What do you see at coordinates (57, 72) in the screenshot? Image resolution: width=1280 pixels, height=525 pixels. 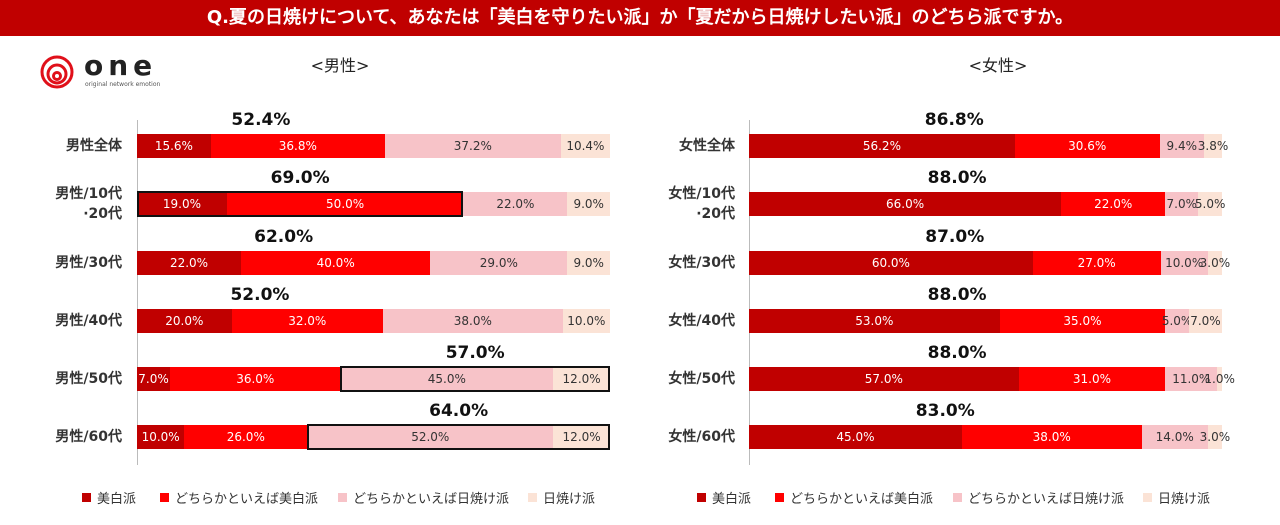 I see `logo-icon` at bounding box center [57, 72].